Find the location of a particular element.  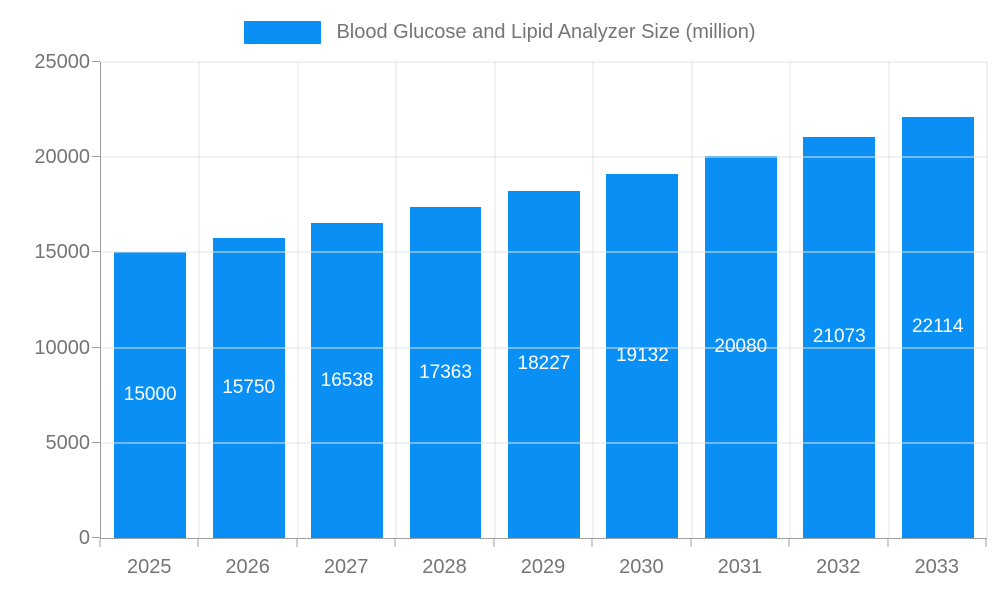

bar-2027: 16538 is located at coordinates (347, 380).